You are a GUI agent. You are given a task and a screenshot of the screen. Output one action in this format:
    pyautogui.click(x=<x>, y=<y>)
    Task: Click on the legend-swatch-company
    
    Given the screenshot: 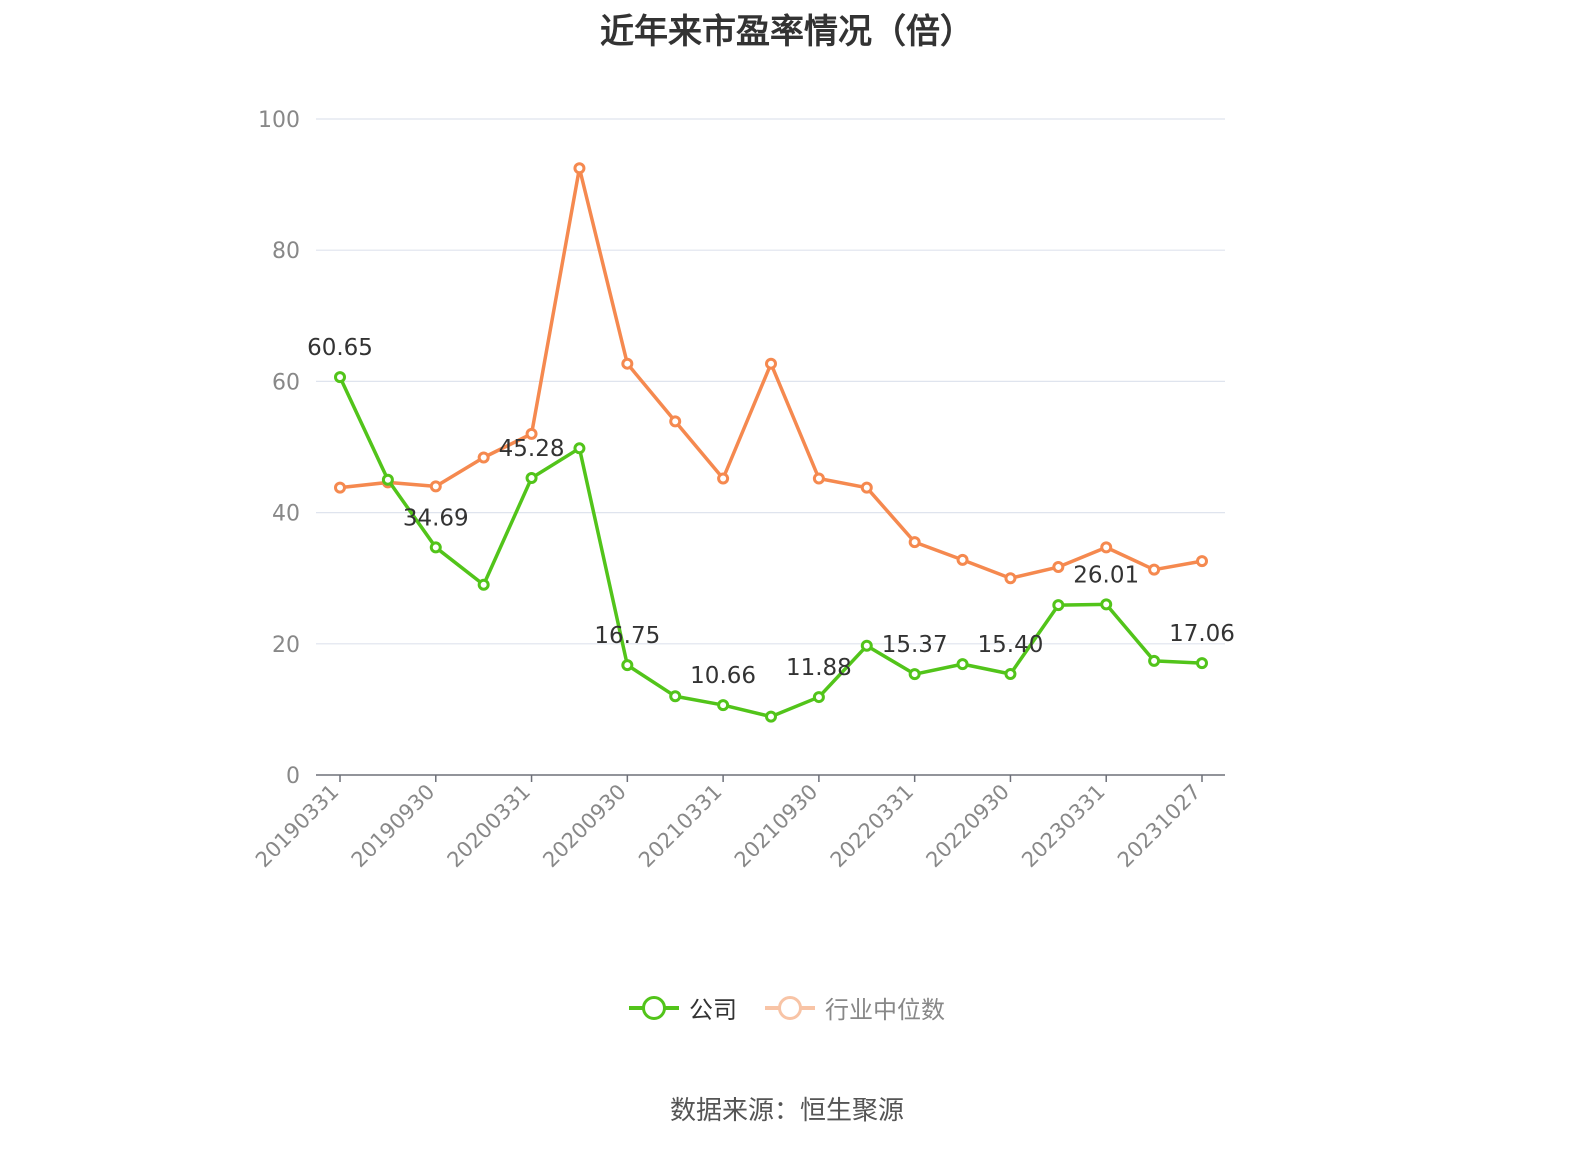 What is the action you would take?
    pyautogui.click(x=654, y=1007)
    